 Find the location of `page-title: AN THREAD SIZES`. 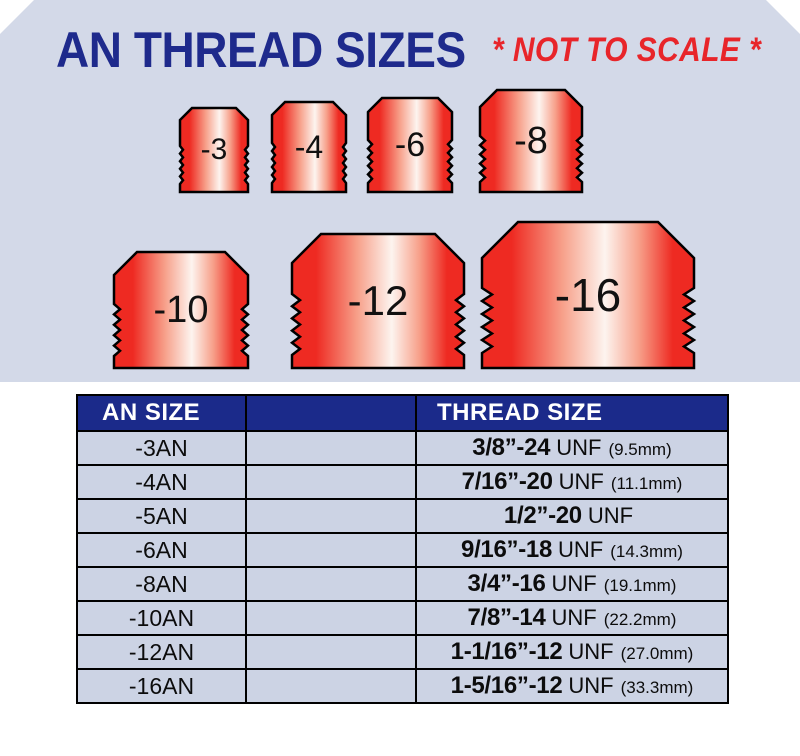

page-title: AN THREAD SIZES is located at coordinates (261, 50).